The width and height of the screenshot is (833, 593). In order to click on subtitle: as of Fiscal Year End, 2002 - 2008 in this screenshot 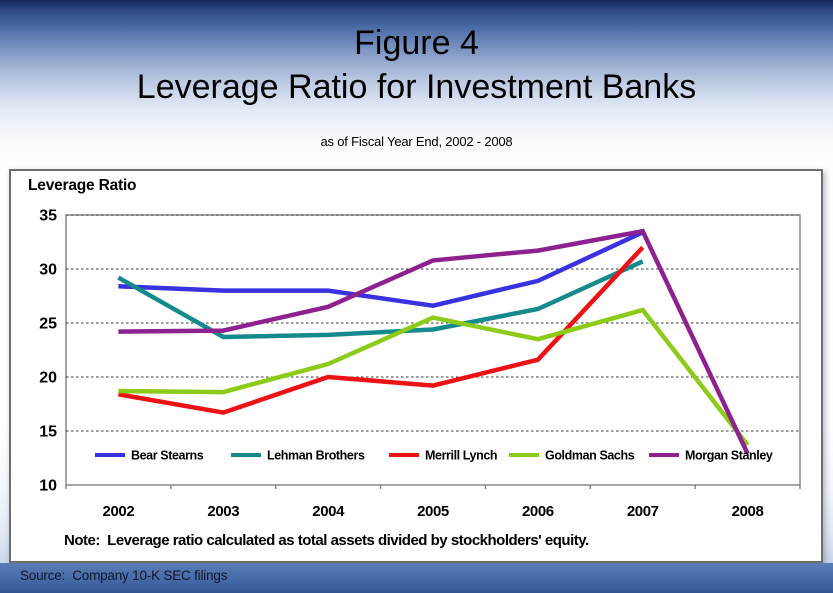, I will do `click(416, 141)`.